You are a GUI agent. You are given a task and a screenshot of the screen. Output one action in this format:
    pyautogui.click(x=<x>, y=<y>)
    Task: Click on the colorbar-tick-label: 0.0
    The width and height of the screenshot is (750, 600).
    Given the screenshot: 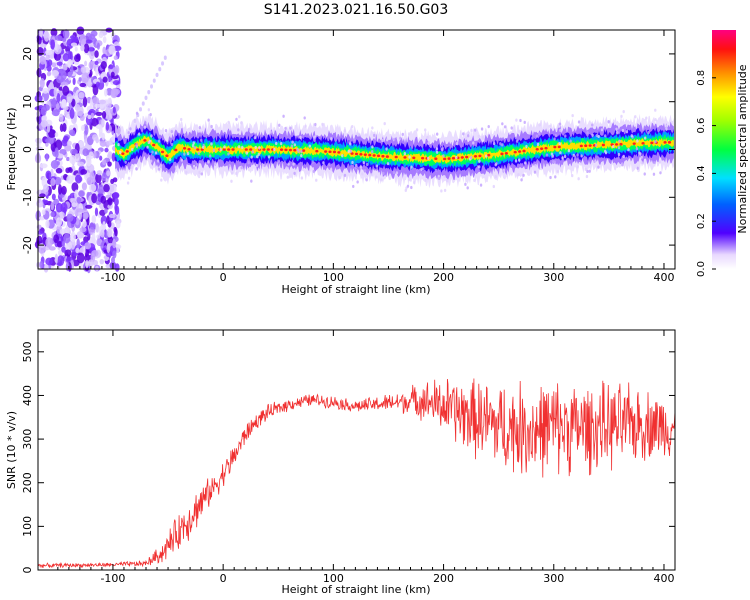 What is the action you would take?
    pyautogui.click(x=701, y=269)
    